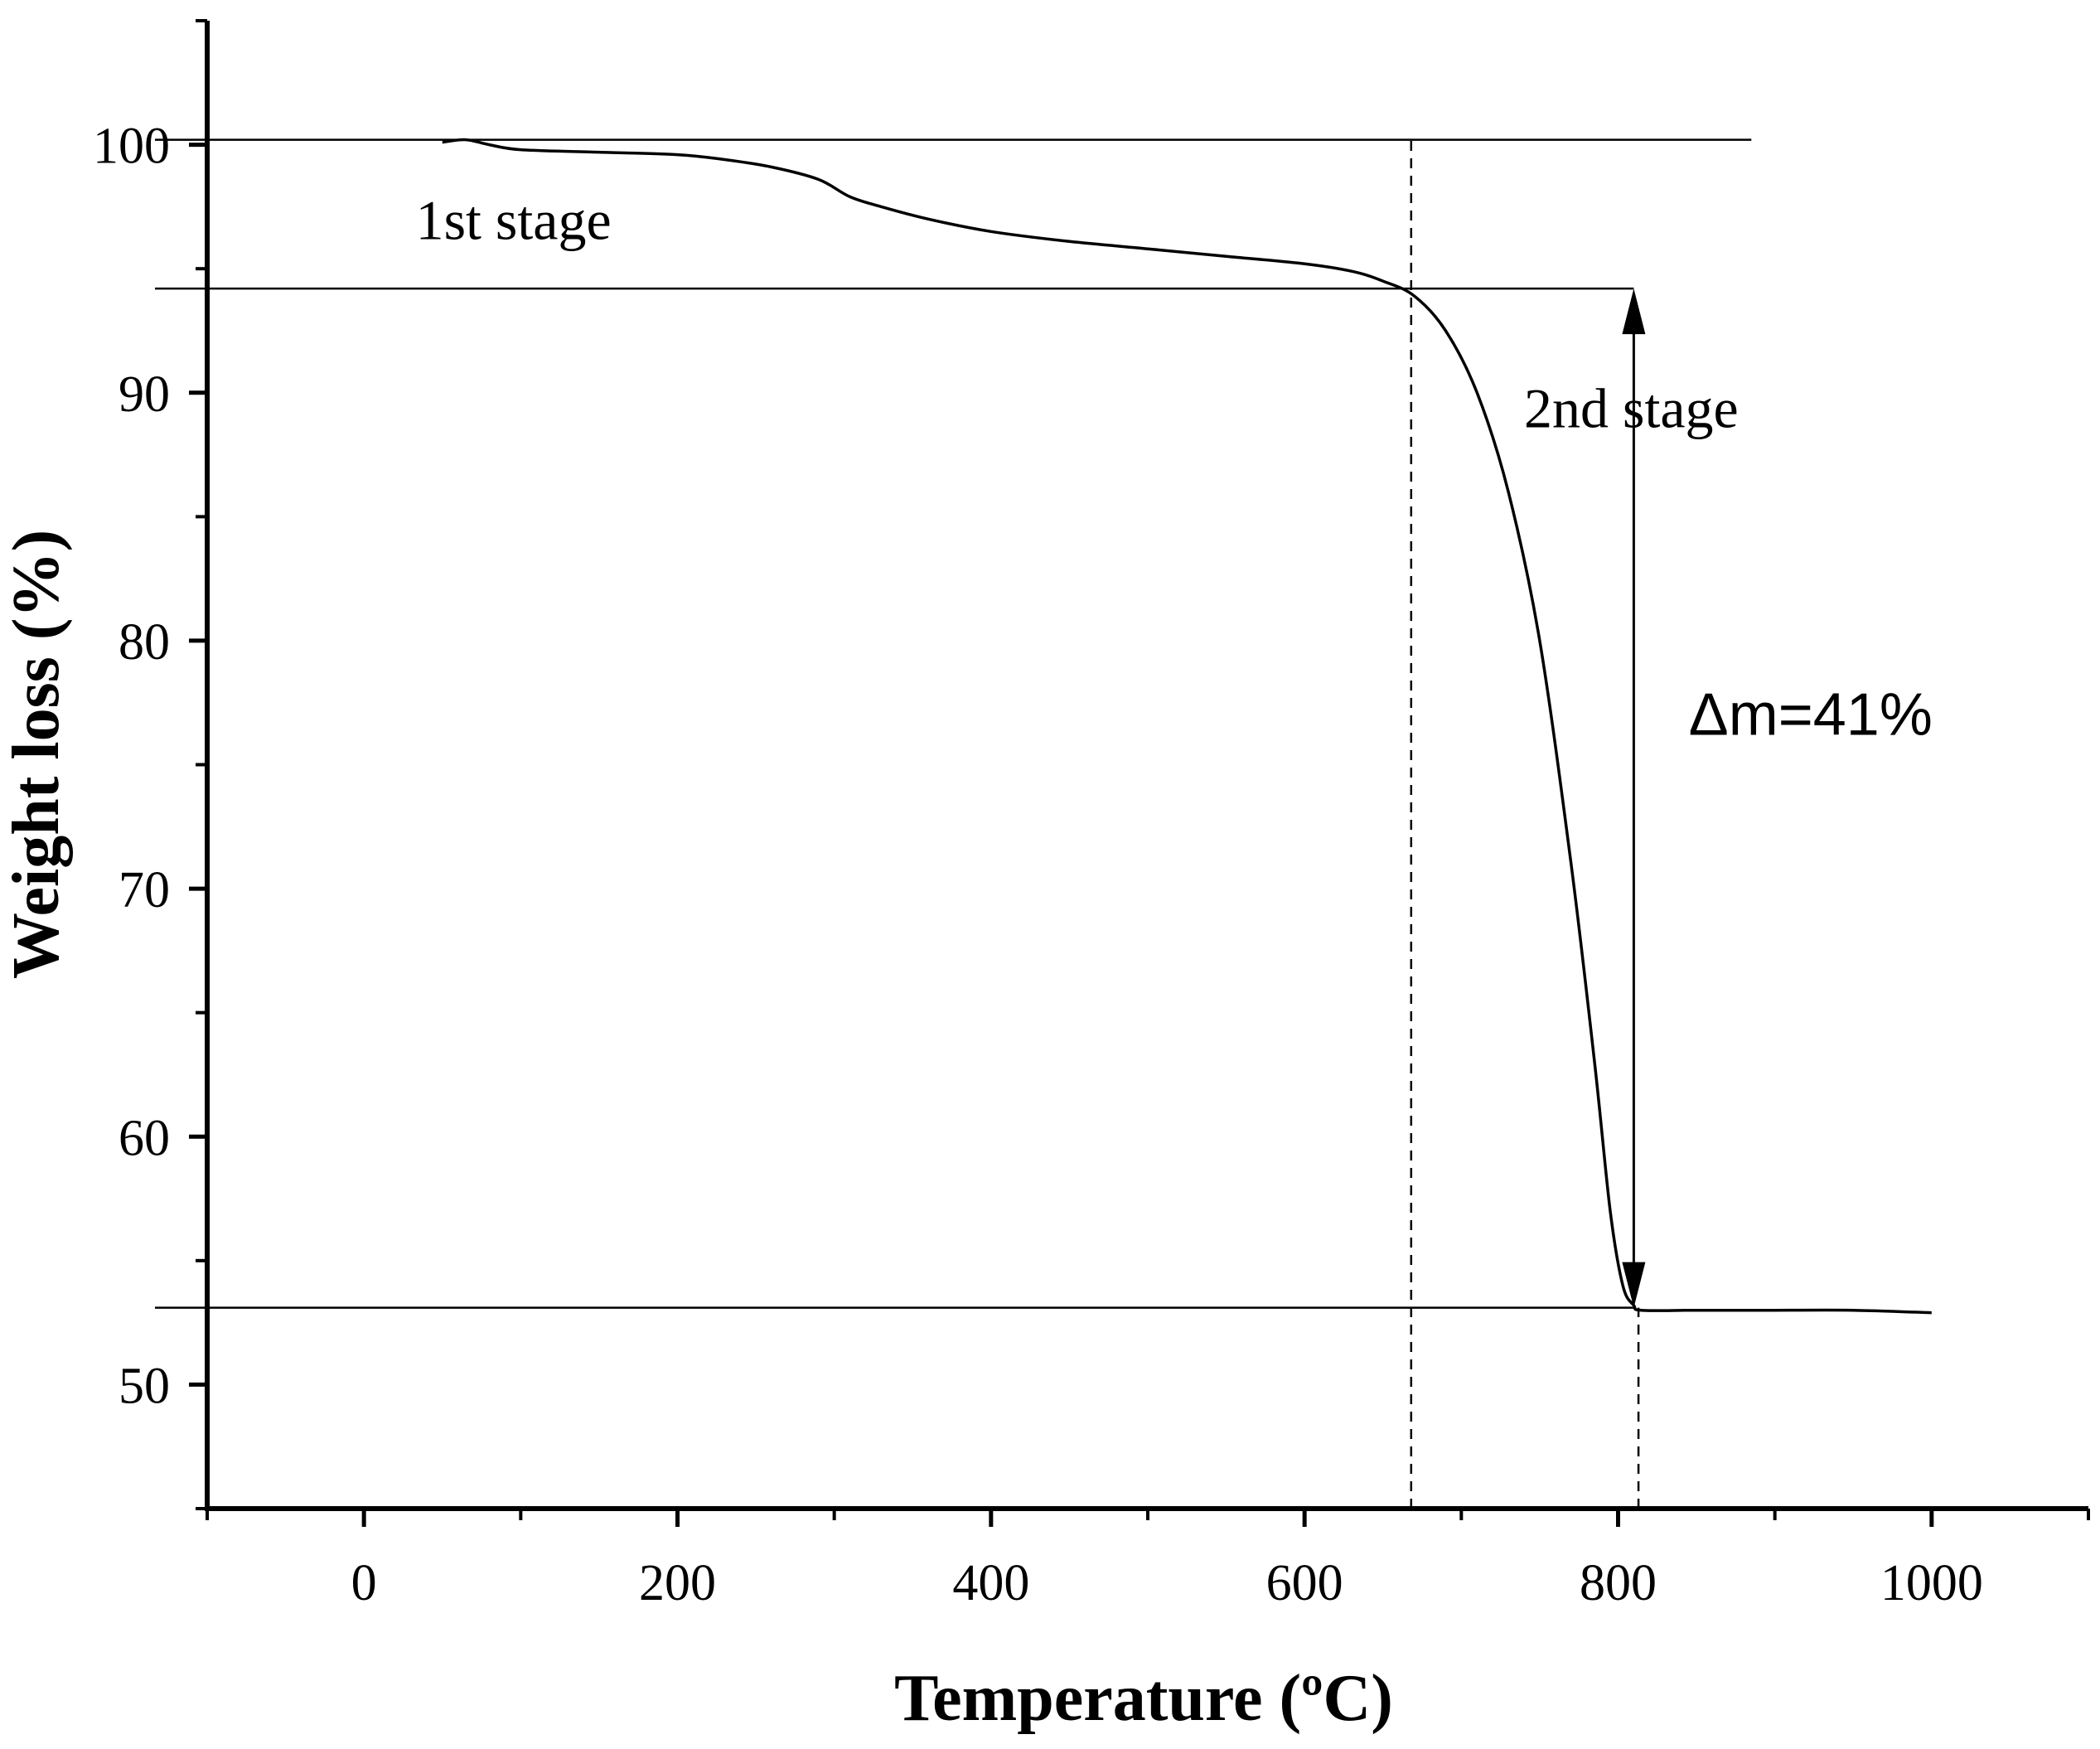 Image resolution: width=2100 pixels, height=1749 pixels. What do you see at coordinates (144, 890) in the screenshot?
I see `y-tick-label: 70` at bounding box center [144, 890].